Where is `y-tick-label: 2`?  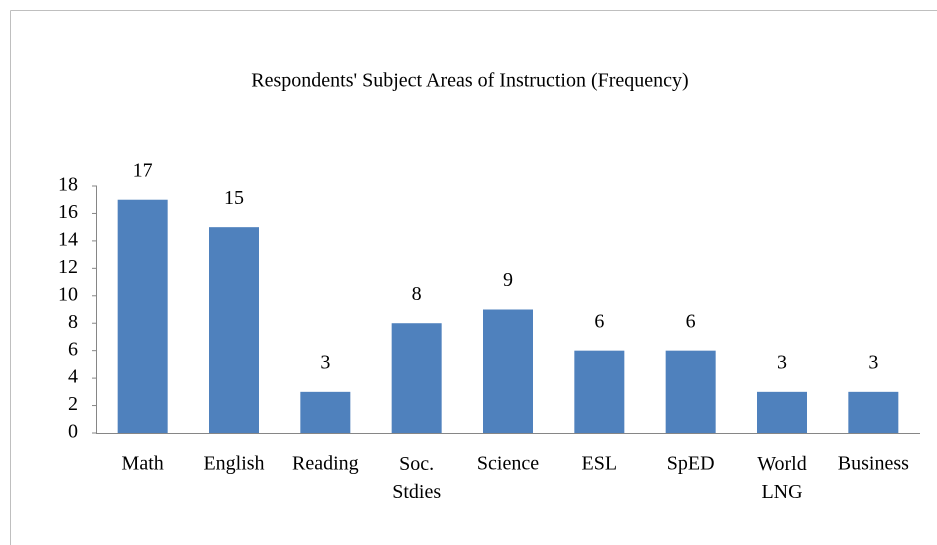
y-tick-label: 2 is located at coordinates (73, 404).